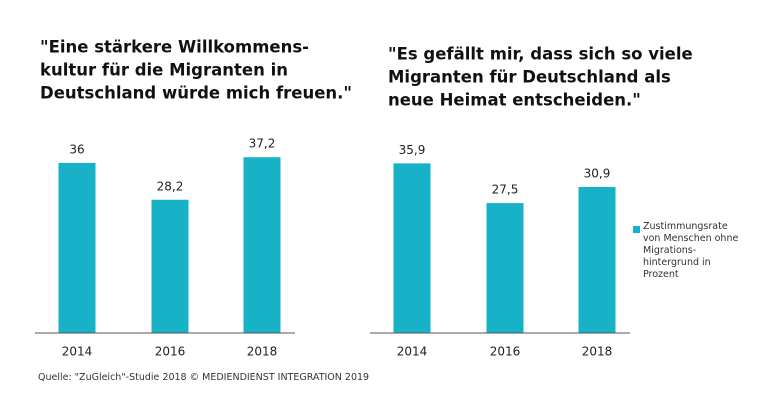  Describe the element at coordinates (529, 77) in the screenshot. I see `chart-title: Migranten für Deutschland als` at that location.